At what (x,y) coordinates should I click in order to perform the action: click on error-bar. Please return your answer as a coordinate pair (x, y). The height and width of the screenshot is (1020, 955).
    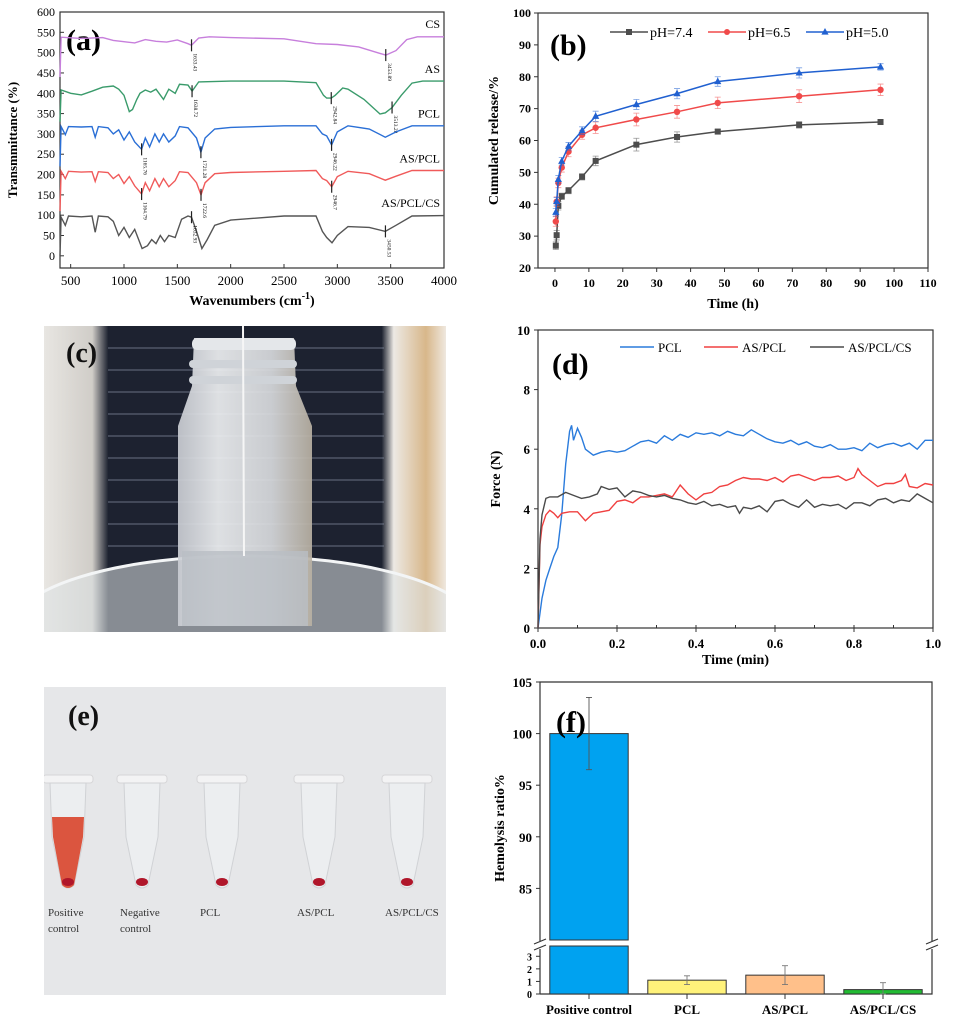
    Looking at the image, I should click on (785, 975).